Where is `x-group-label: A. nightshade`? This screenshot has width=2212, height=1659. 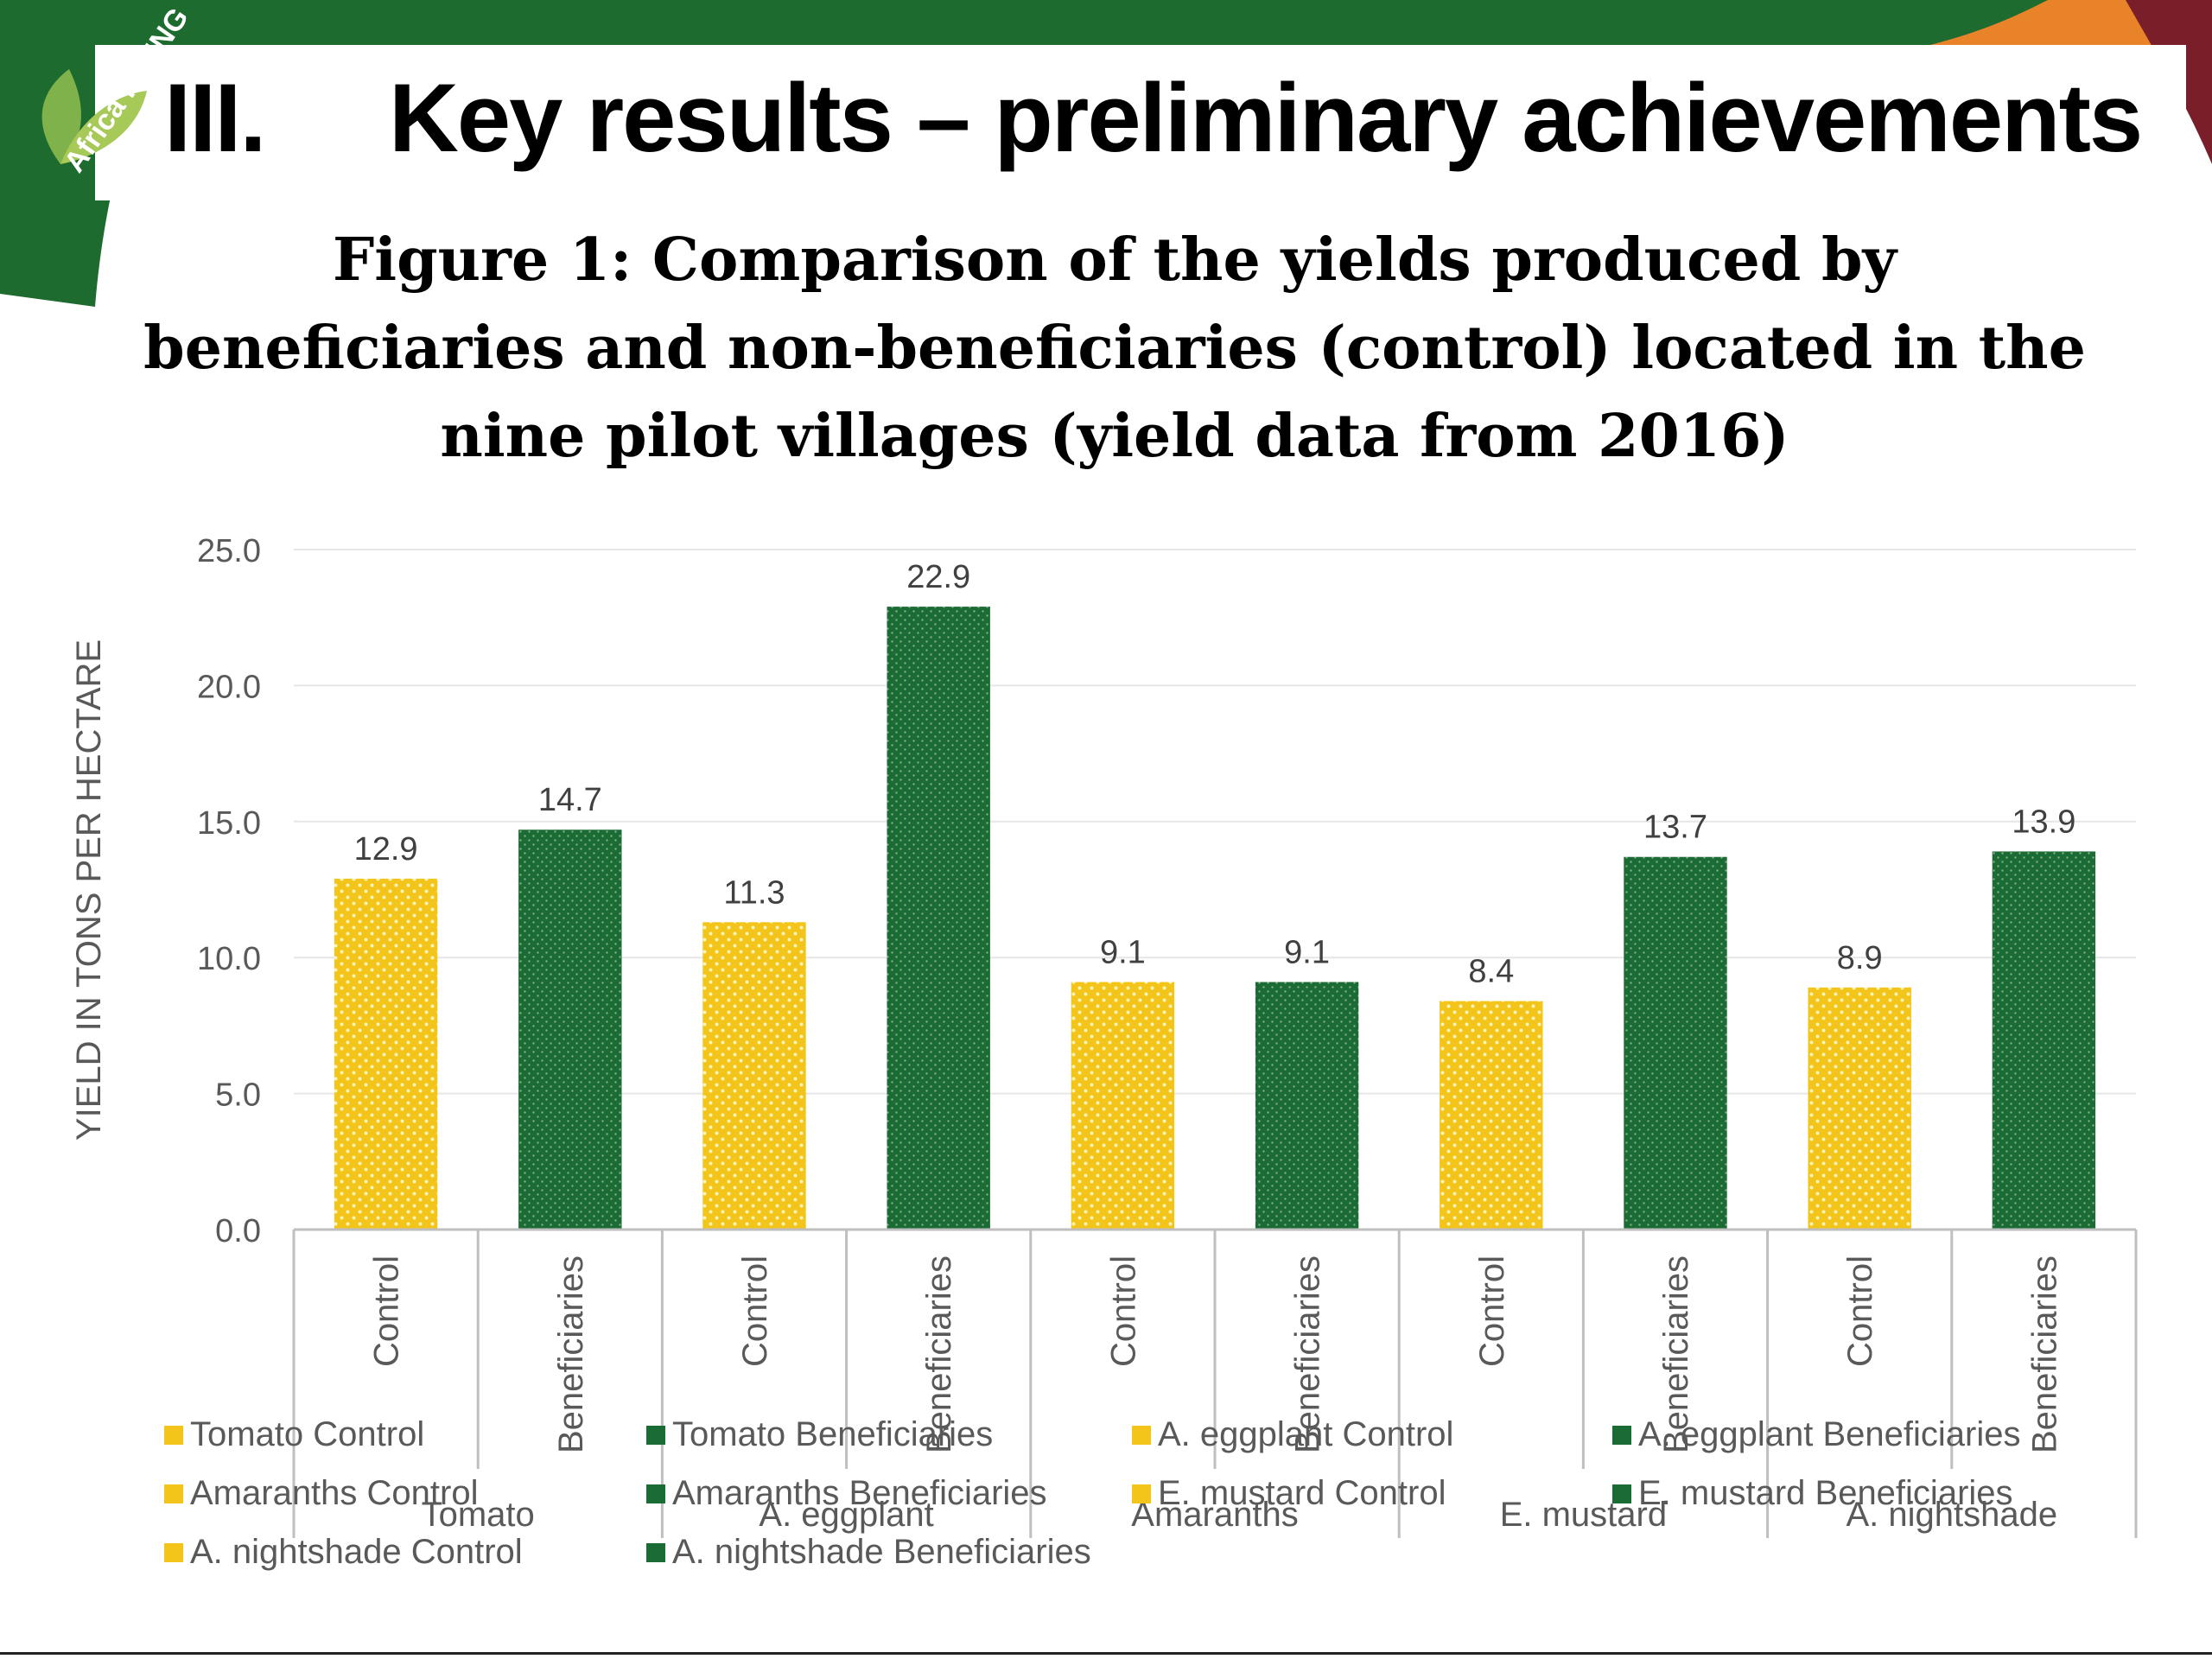
x-group-label: A. nightshade is located at coordinates (1951, 1515).